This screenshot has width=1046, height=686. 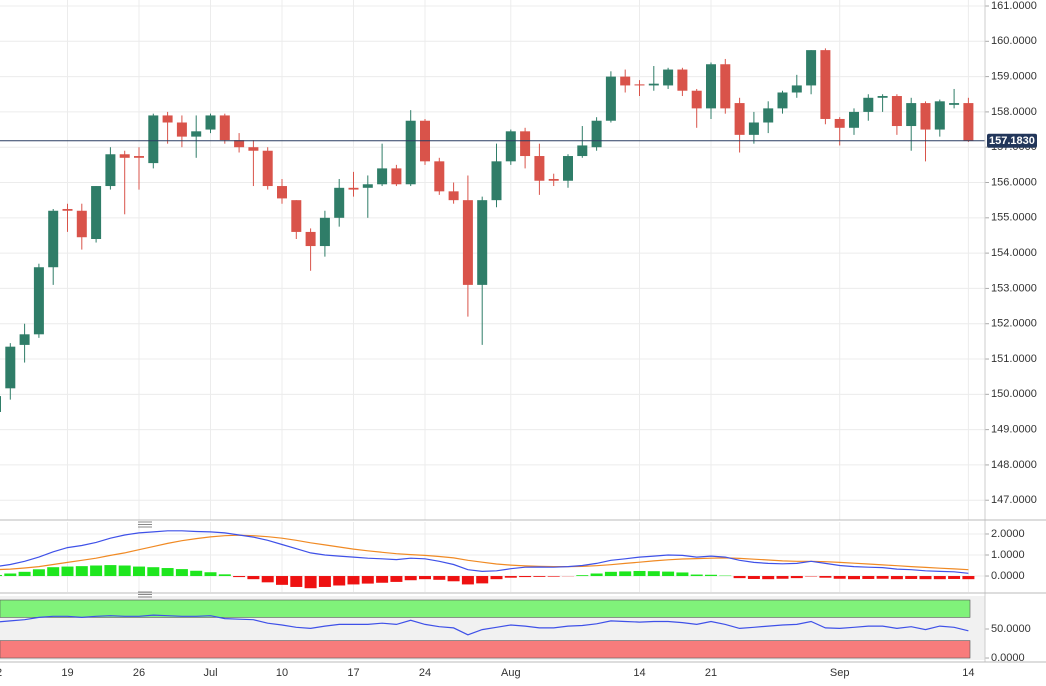 I want to click on x-tick-label: 10, so click(x=282, y=673).